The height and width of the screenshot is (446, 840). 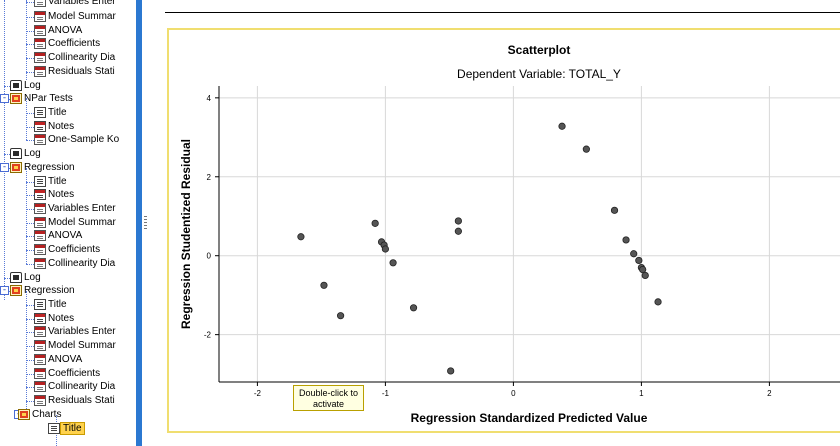 What do you see at coordinates (39, 414) in the screenshot?
I see `outline-item: Charts` at bounding box center [39, 414].